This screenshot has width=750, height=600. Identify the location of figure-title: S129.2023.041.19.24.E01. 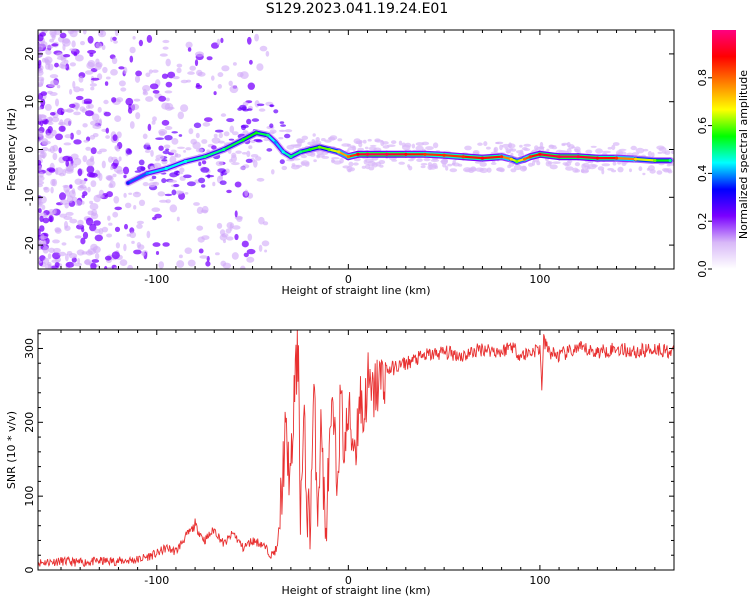
(357, 9).